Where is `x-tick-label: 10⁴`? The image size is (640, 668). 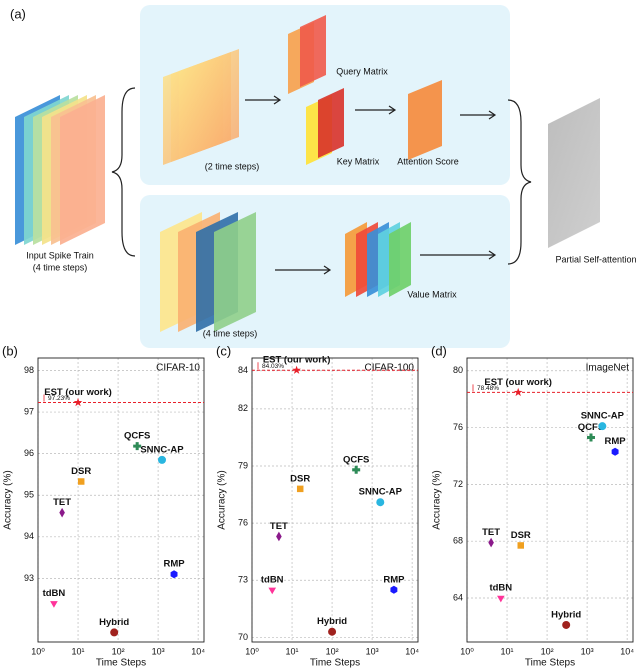 x-tick-label: 10⁴ is located at coordinates (412, 651).